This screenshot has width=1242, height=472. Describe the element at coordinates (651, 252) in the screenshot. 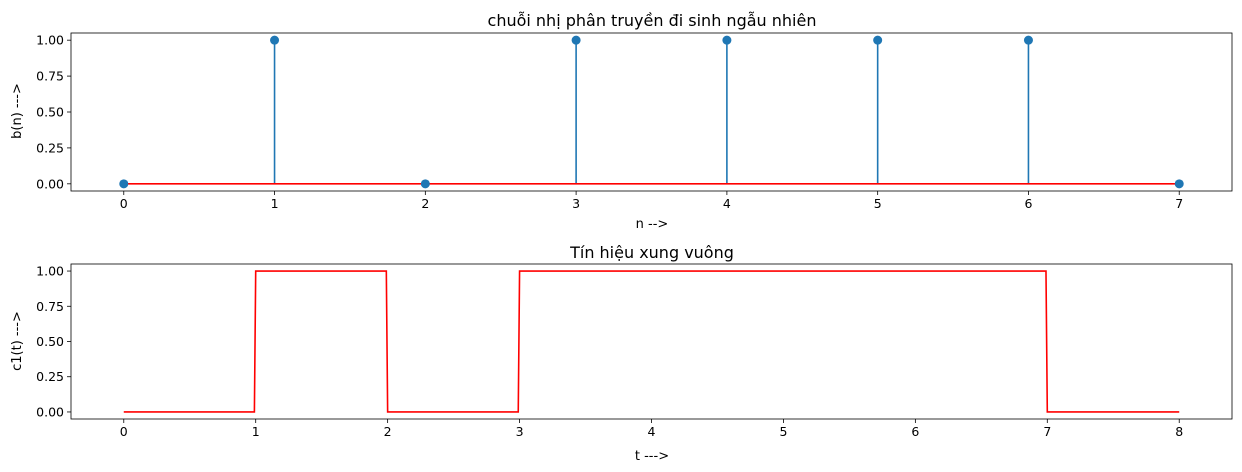

I see `chart-title: Tín hiệu xung vuông` at that location.